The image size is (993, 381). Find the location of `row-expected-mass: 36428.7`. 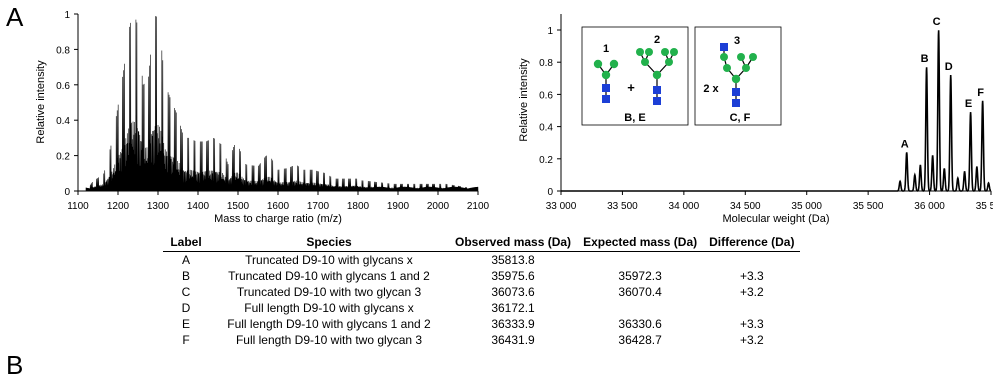

row-expected-mass: 36428.7 is located at coordinates (640, 340).